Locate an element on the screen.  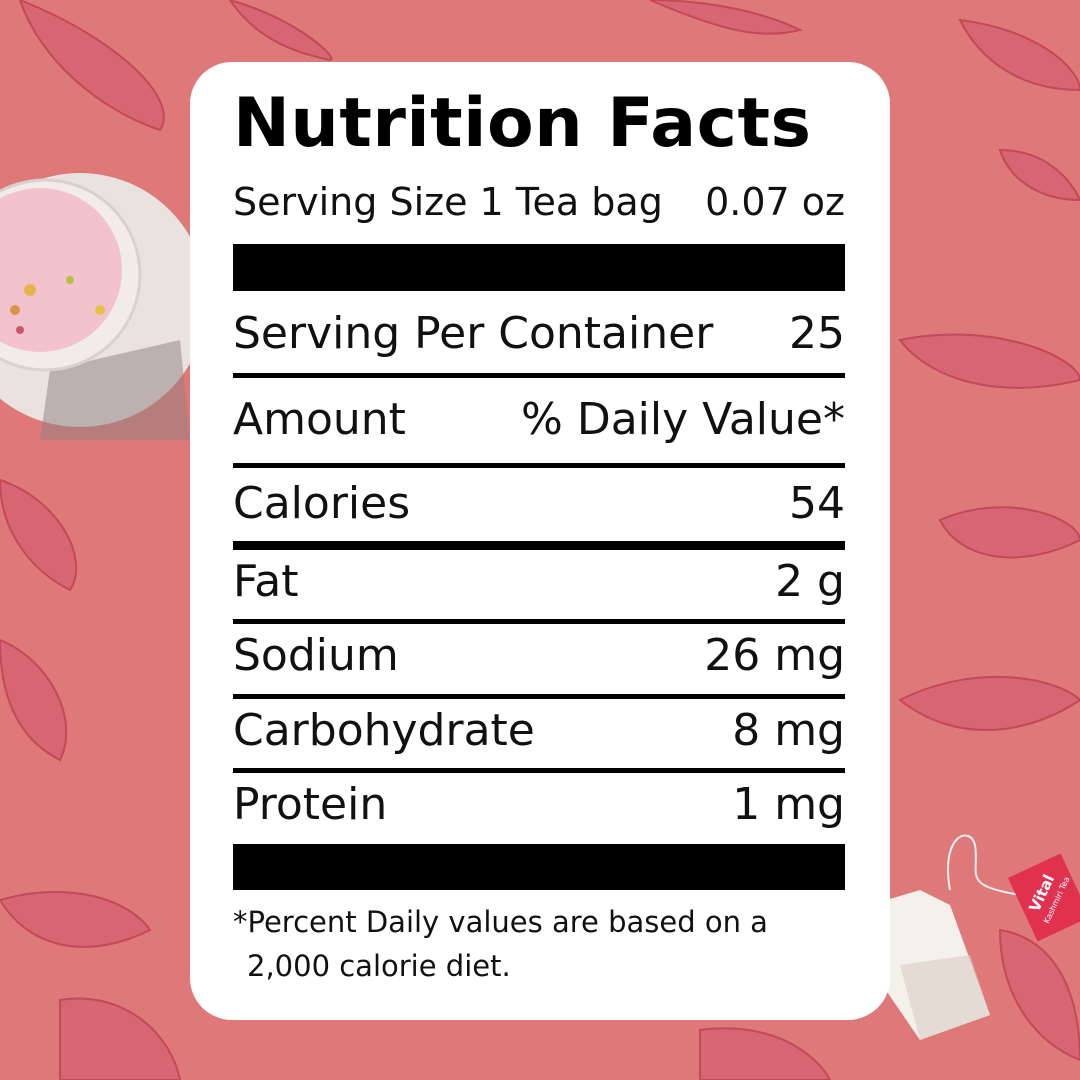
nutrient-row-carbohydrate: Carbohydrate 8 mg is located at coordinates (539, 730).